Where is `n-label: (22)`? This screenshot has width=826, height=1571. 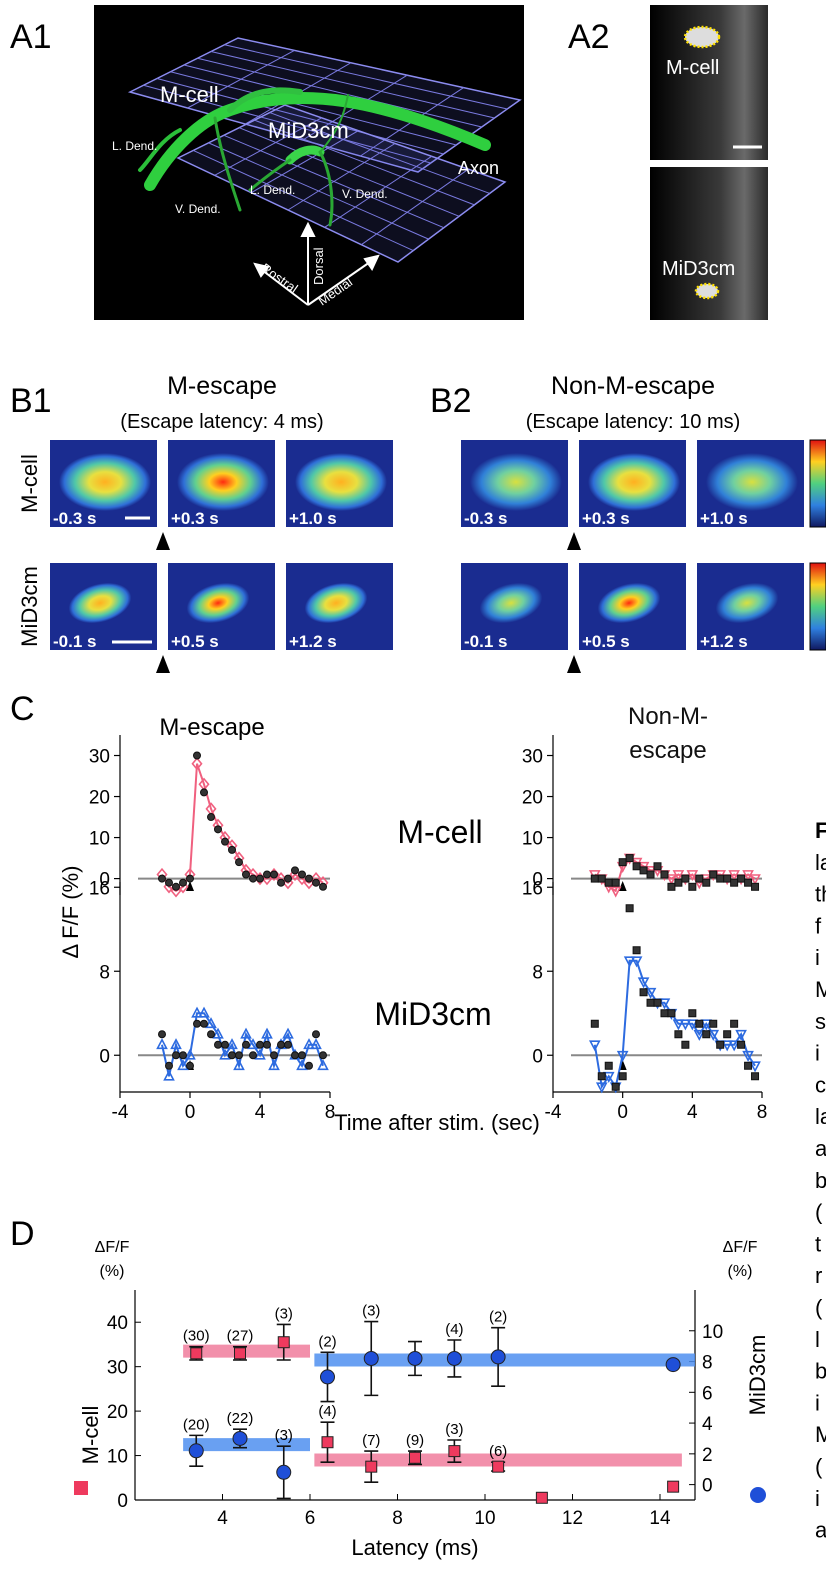
n-label: (22) is located at coordinates (240, 1418).